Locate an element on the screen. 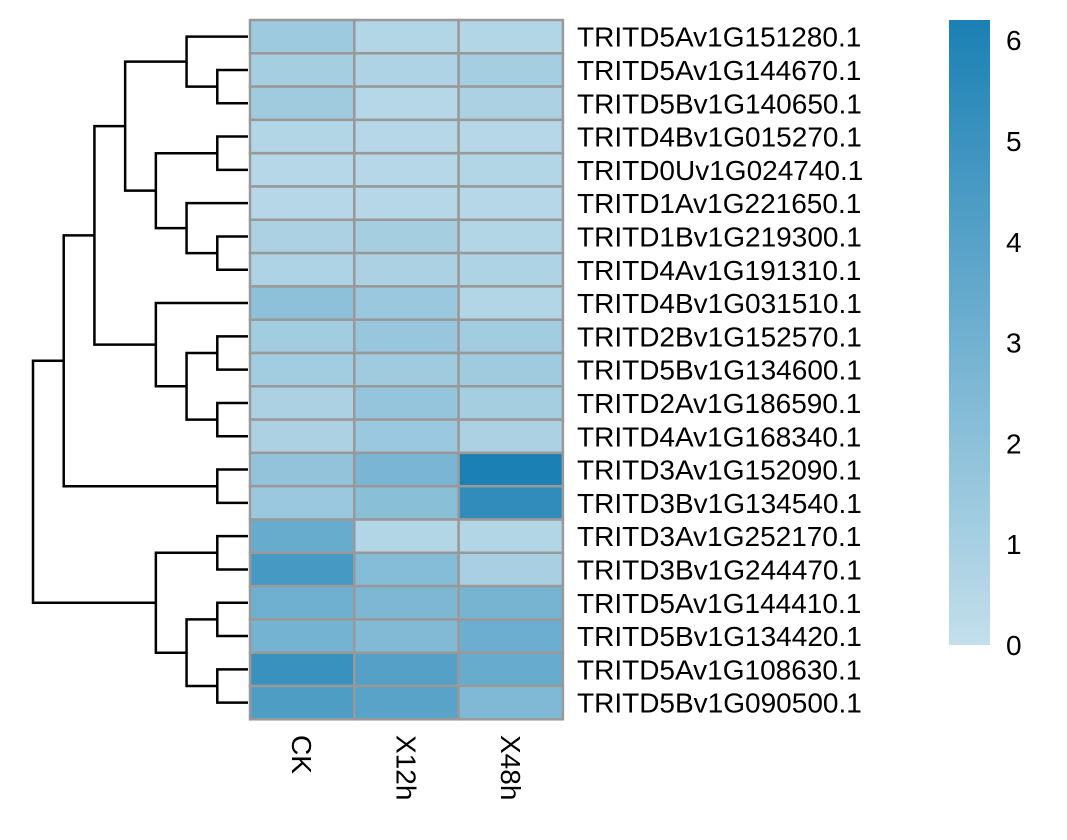  colorbar-gradient is located at coordinates (969, 332).